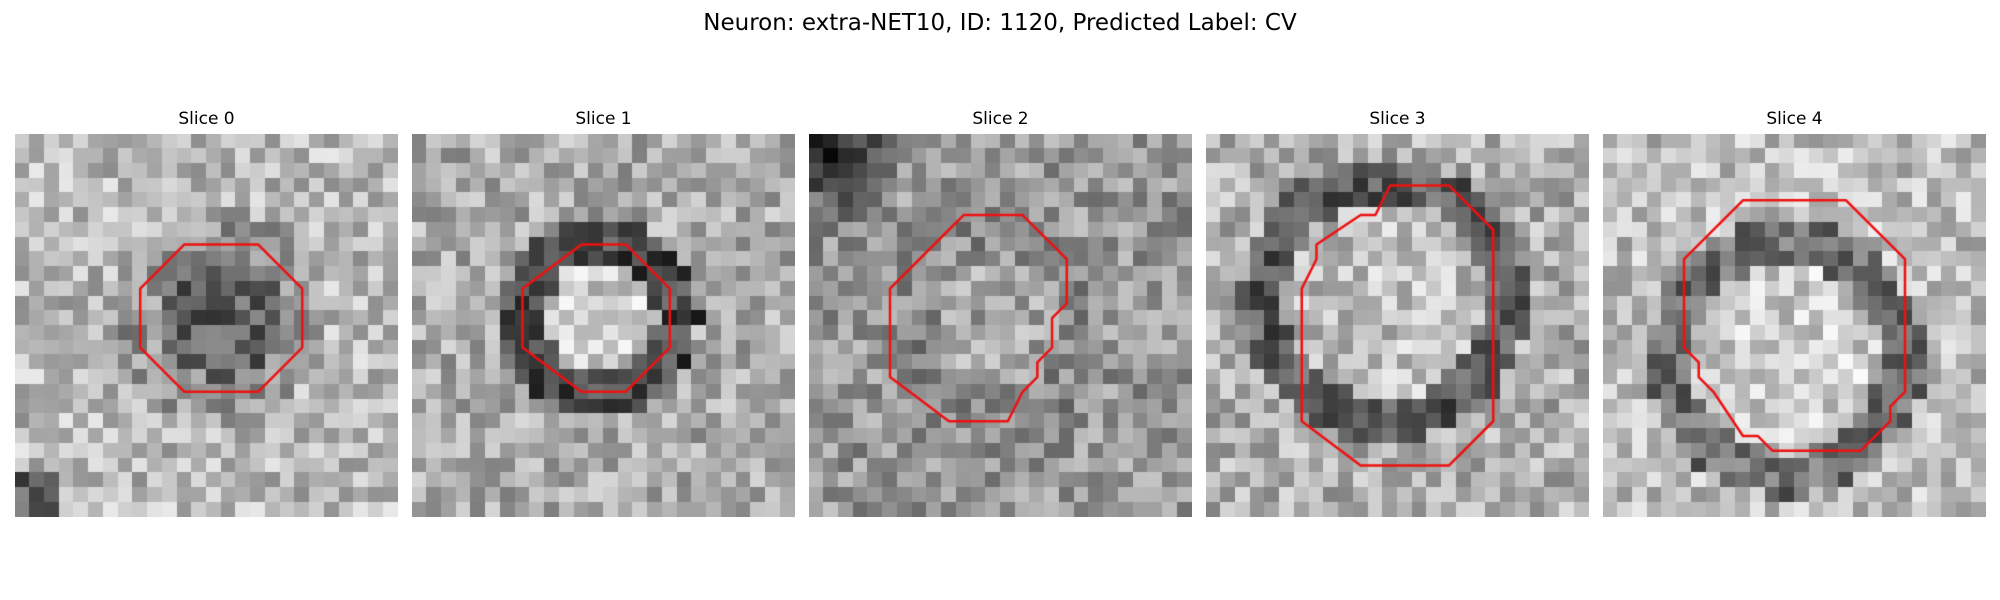 Image resolution: width=2000 pixels, height=600 pixels. I want to click on slice-title-4: Slice 4, so click(1794, 119).